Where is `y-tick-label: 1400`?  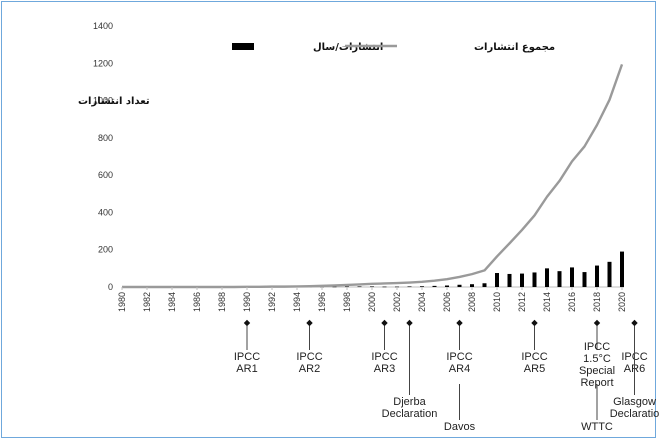 y-tick-label: 1400 is located at coordinates (103, 26).